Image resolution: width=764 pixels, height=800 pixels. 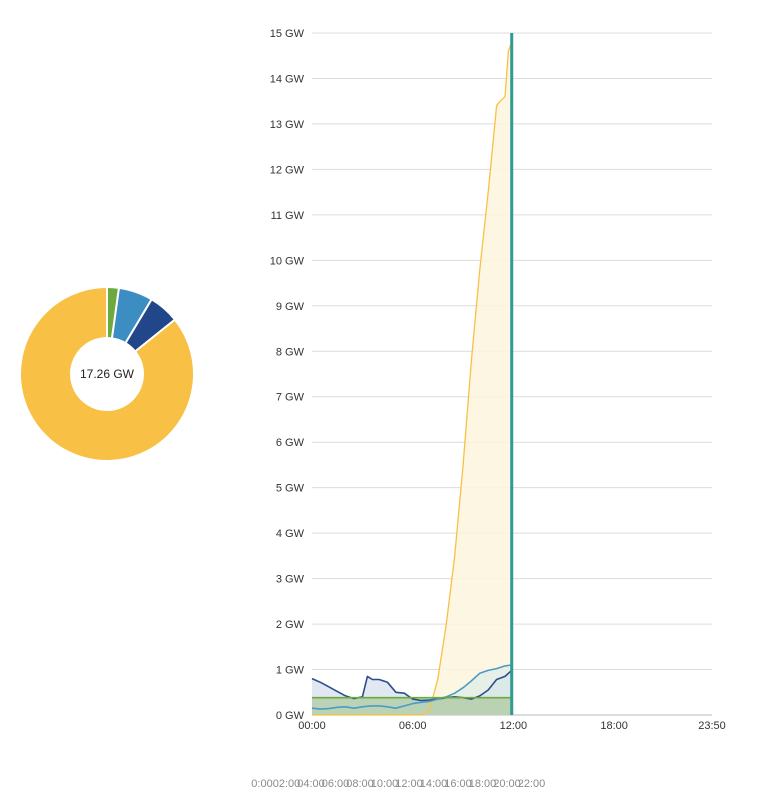 What do you see at coordinates (287, 784) in the screenshot?
I see `overview-tick-label: 02:00` at bounding box center [287, 784].